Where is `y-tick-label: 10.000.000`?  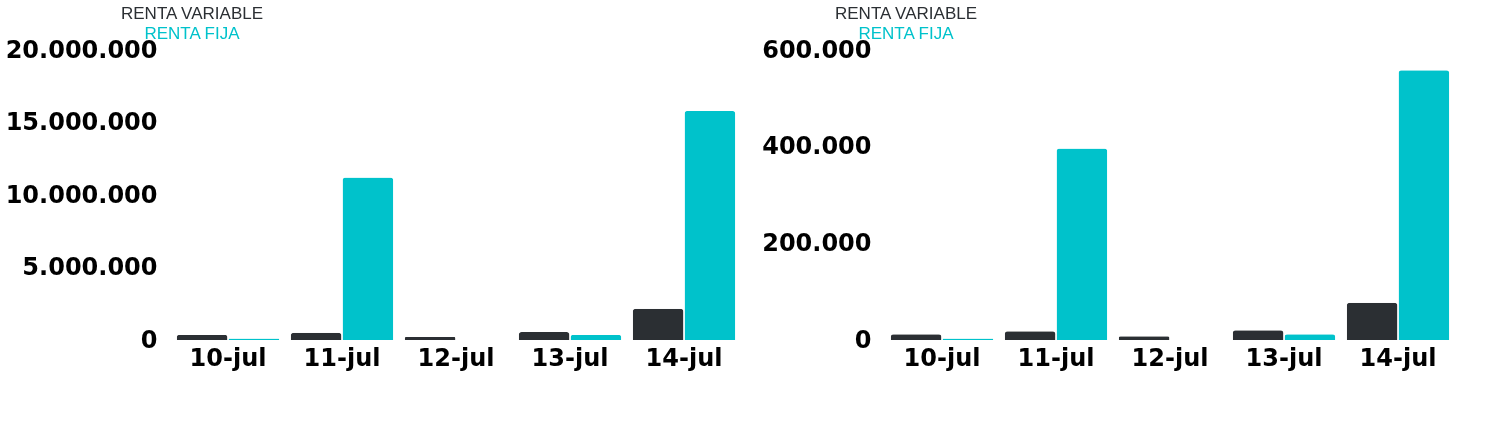 y-tick-label: 10.000.000 is located at coordinates (81, 194).